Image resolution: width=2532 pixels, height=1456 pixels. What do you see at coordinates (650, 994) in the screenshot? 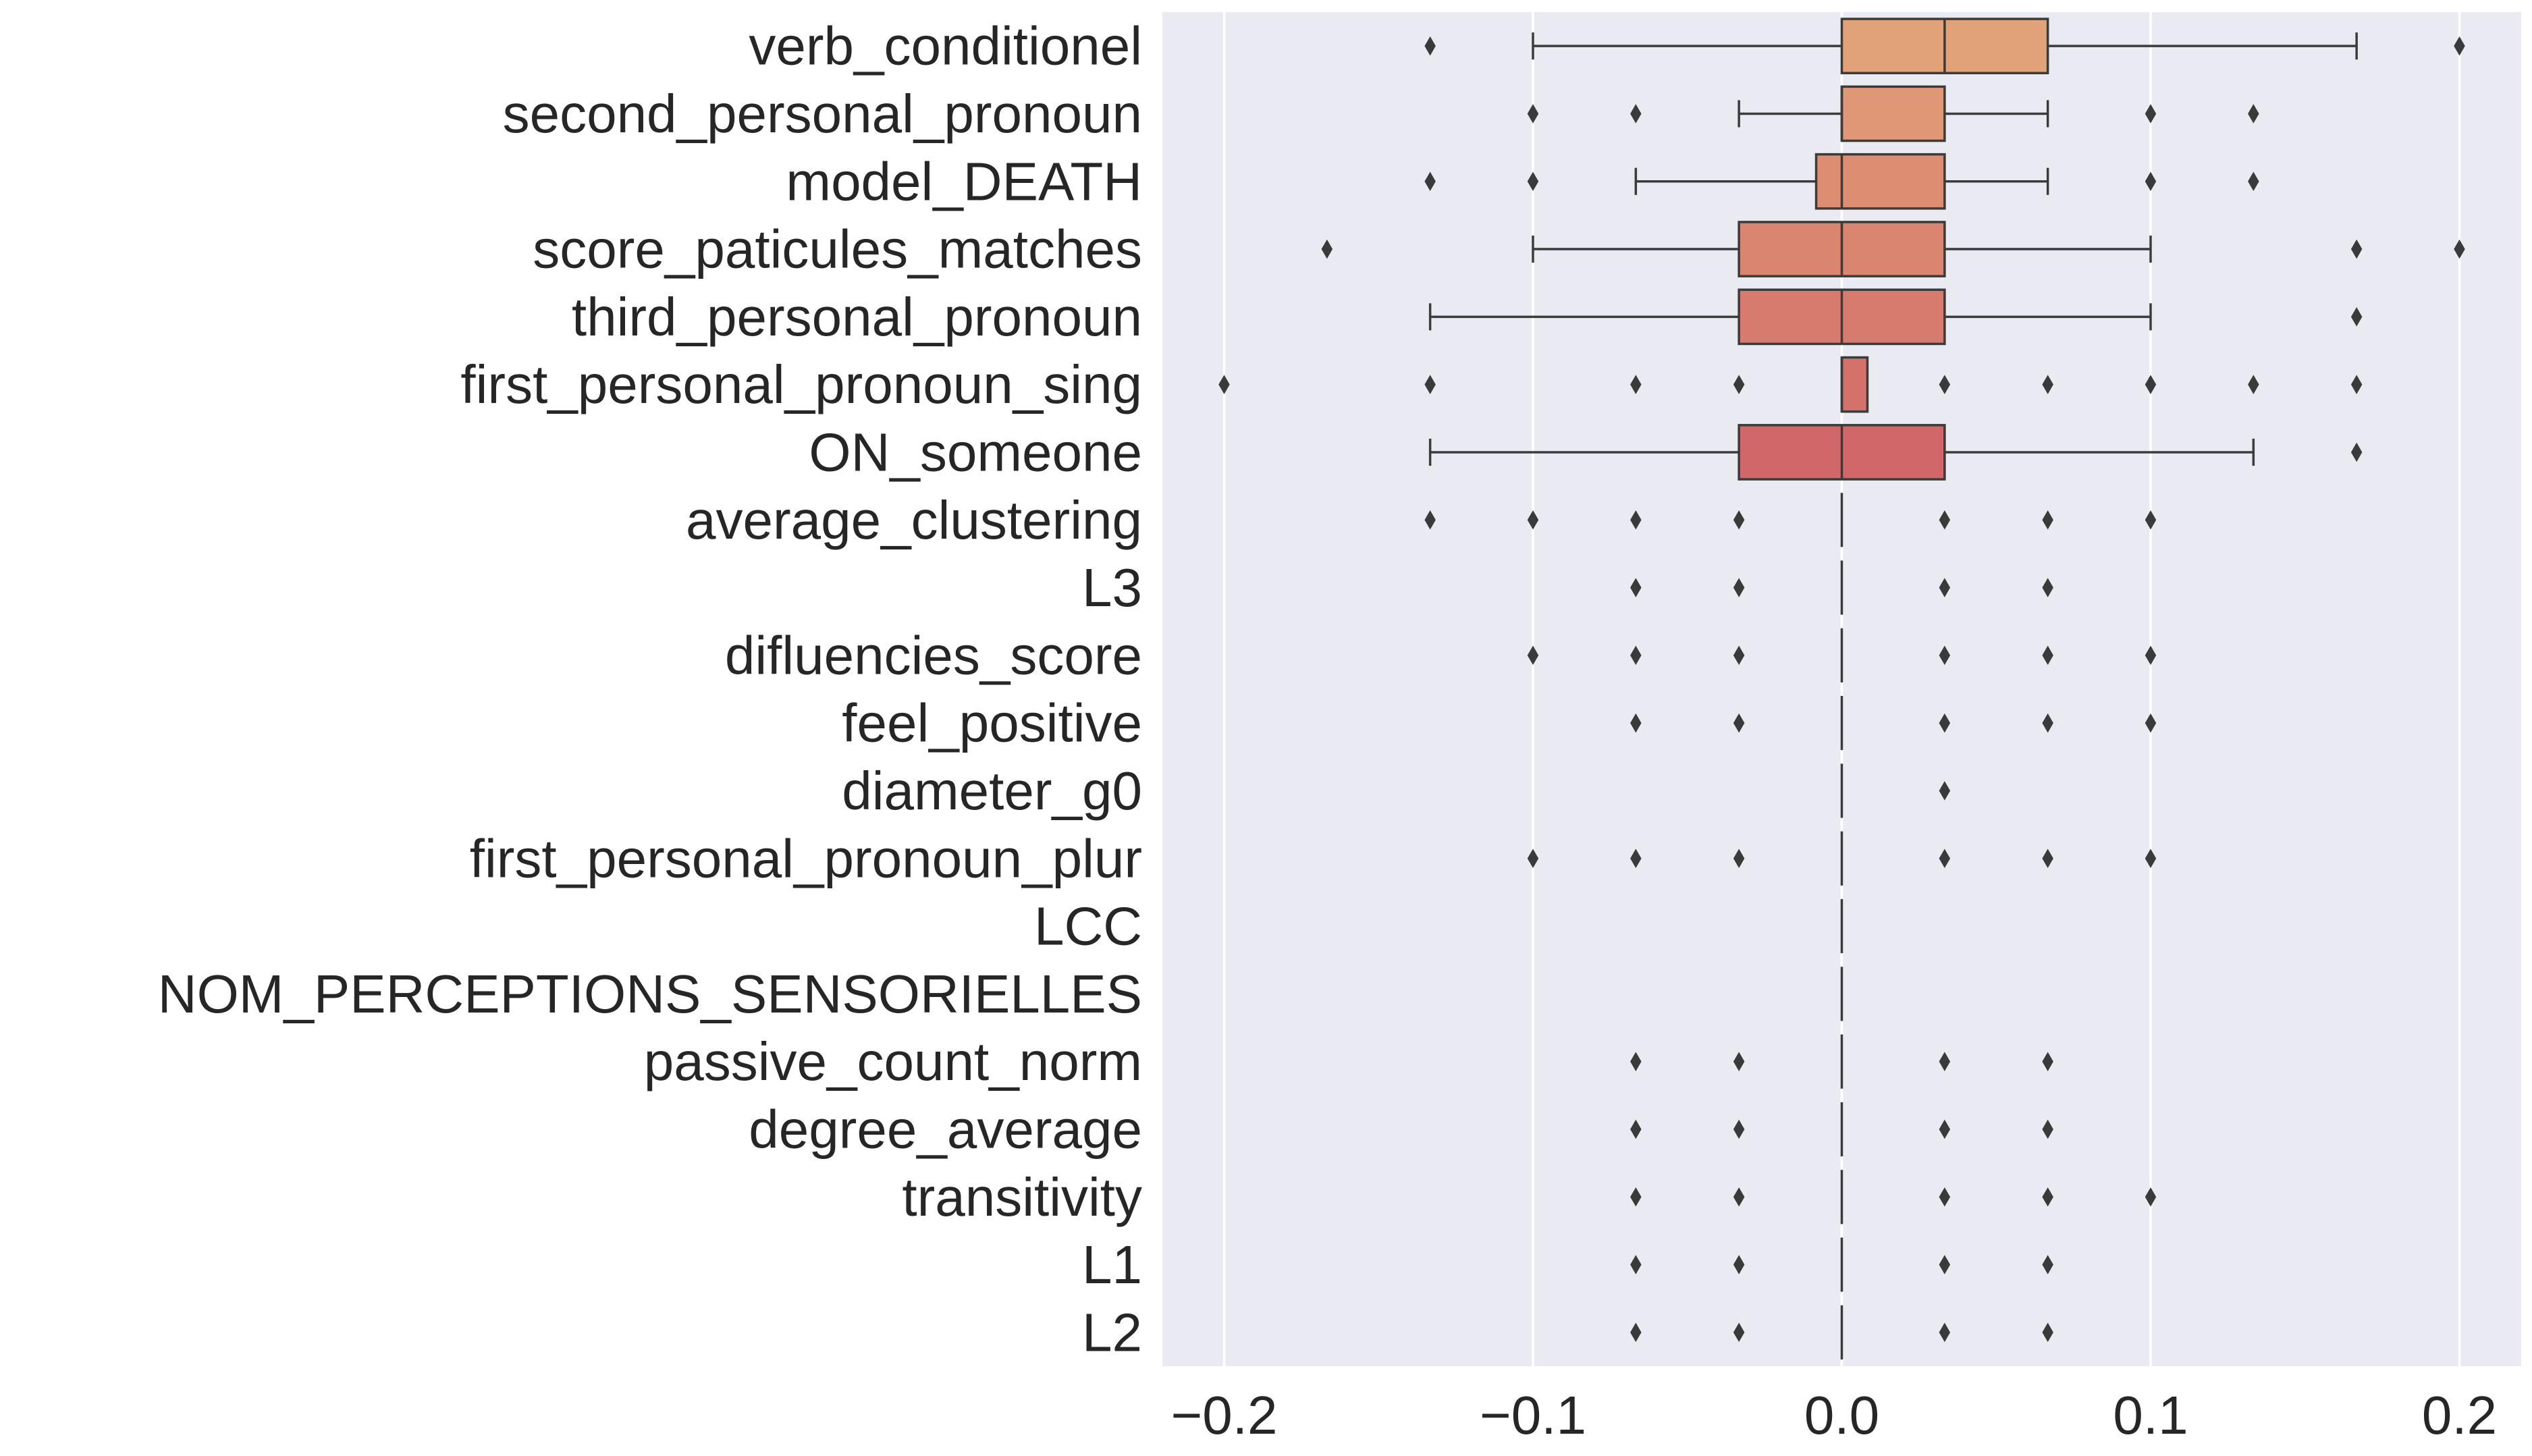
I see `y-tick-label: NOM_PERCEPTIONS_SENSORIELLES` at bounding box center [650, 994].